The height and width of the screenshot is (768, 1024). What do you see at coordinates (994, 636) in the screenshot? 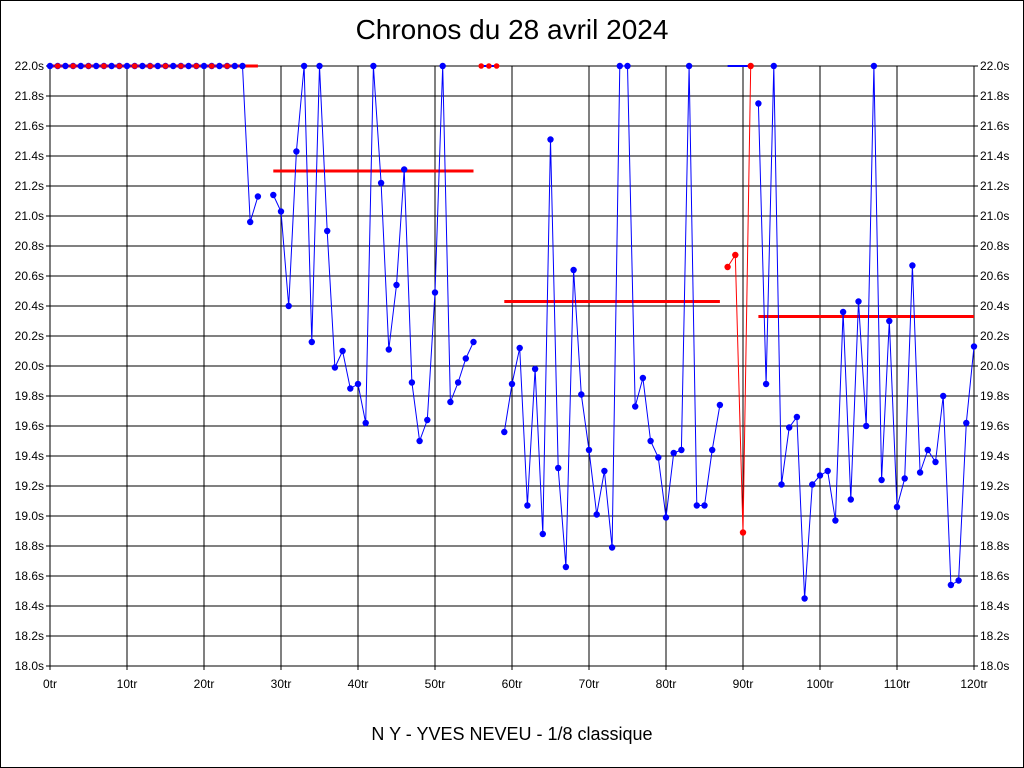
I see `y-tick-label-right: 18.2s` at bounding box center [994, 636].